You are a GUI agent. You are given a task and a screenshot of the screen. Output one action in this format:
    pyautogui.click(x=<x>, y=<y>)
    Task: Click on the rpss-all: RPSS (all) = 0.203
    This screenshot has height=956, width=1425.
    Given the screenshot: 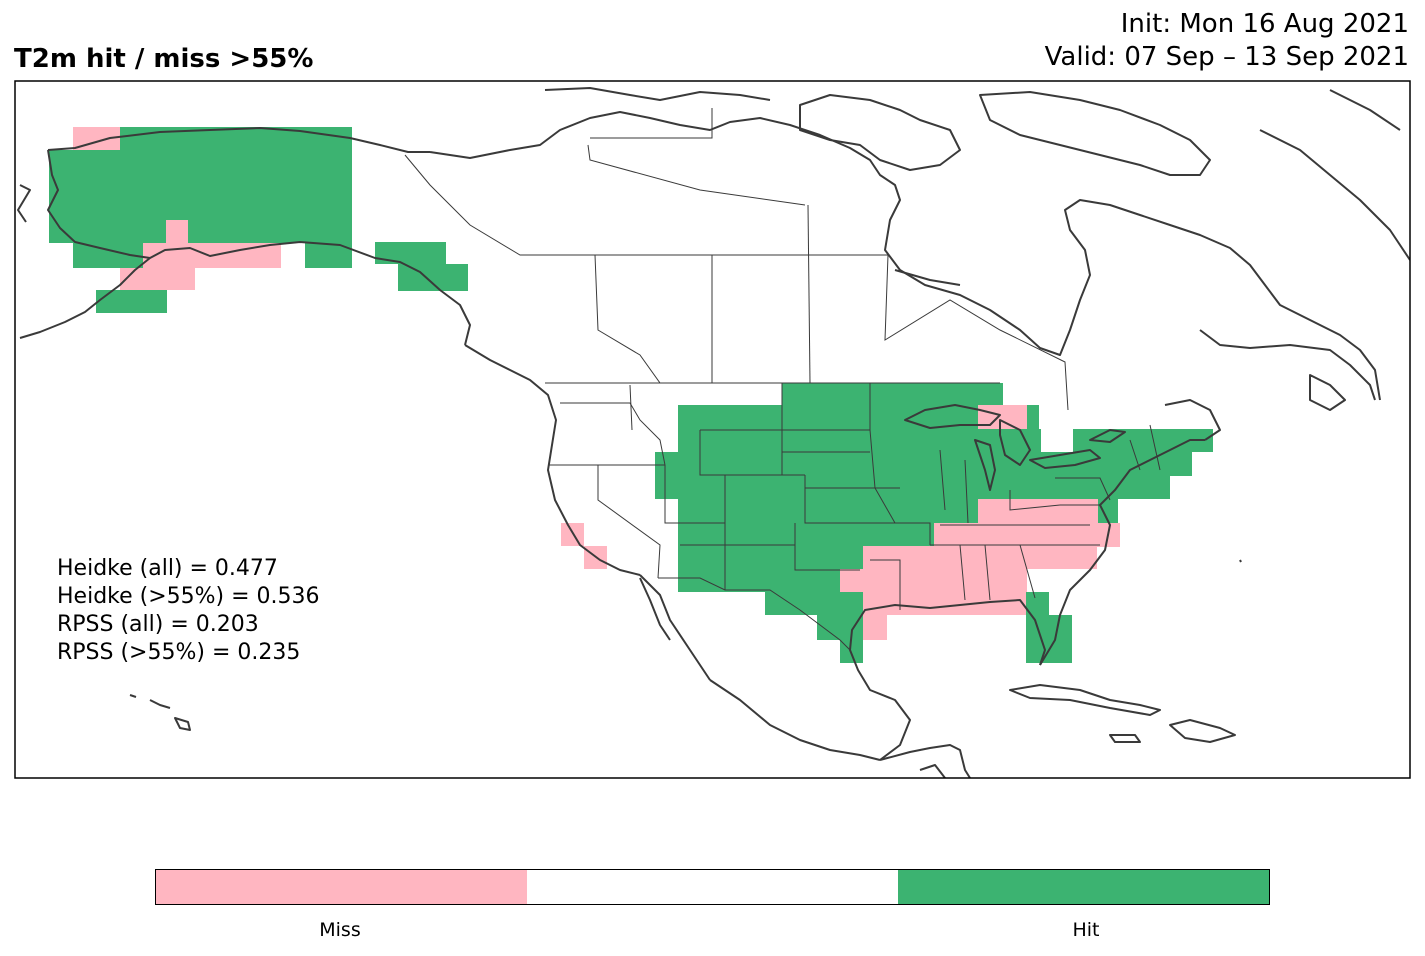 What is the action you would take?
    pyautogui.click(x=158, y=624)
    